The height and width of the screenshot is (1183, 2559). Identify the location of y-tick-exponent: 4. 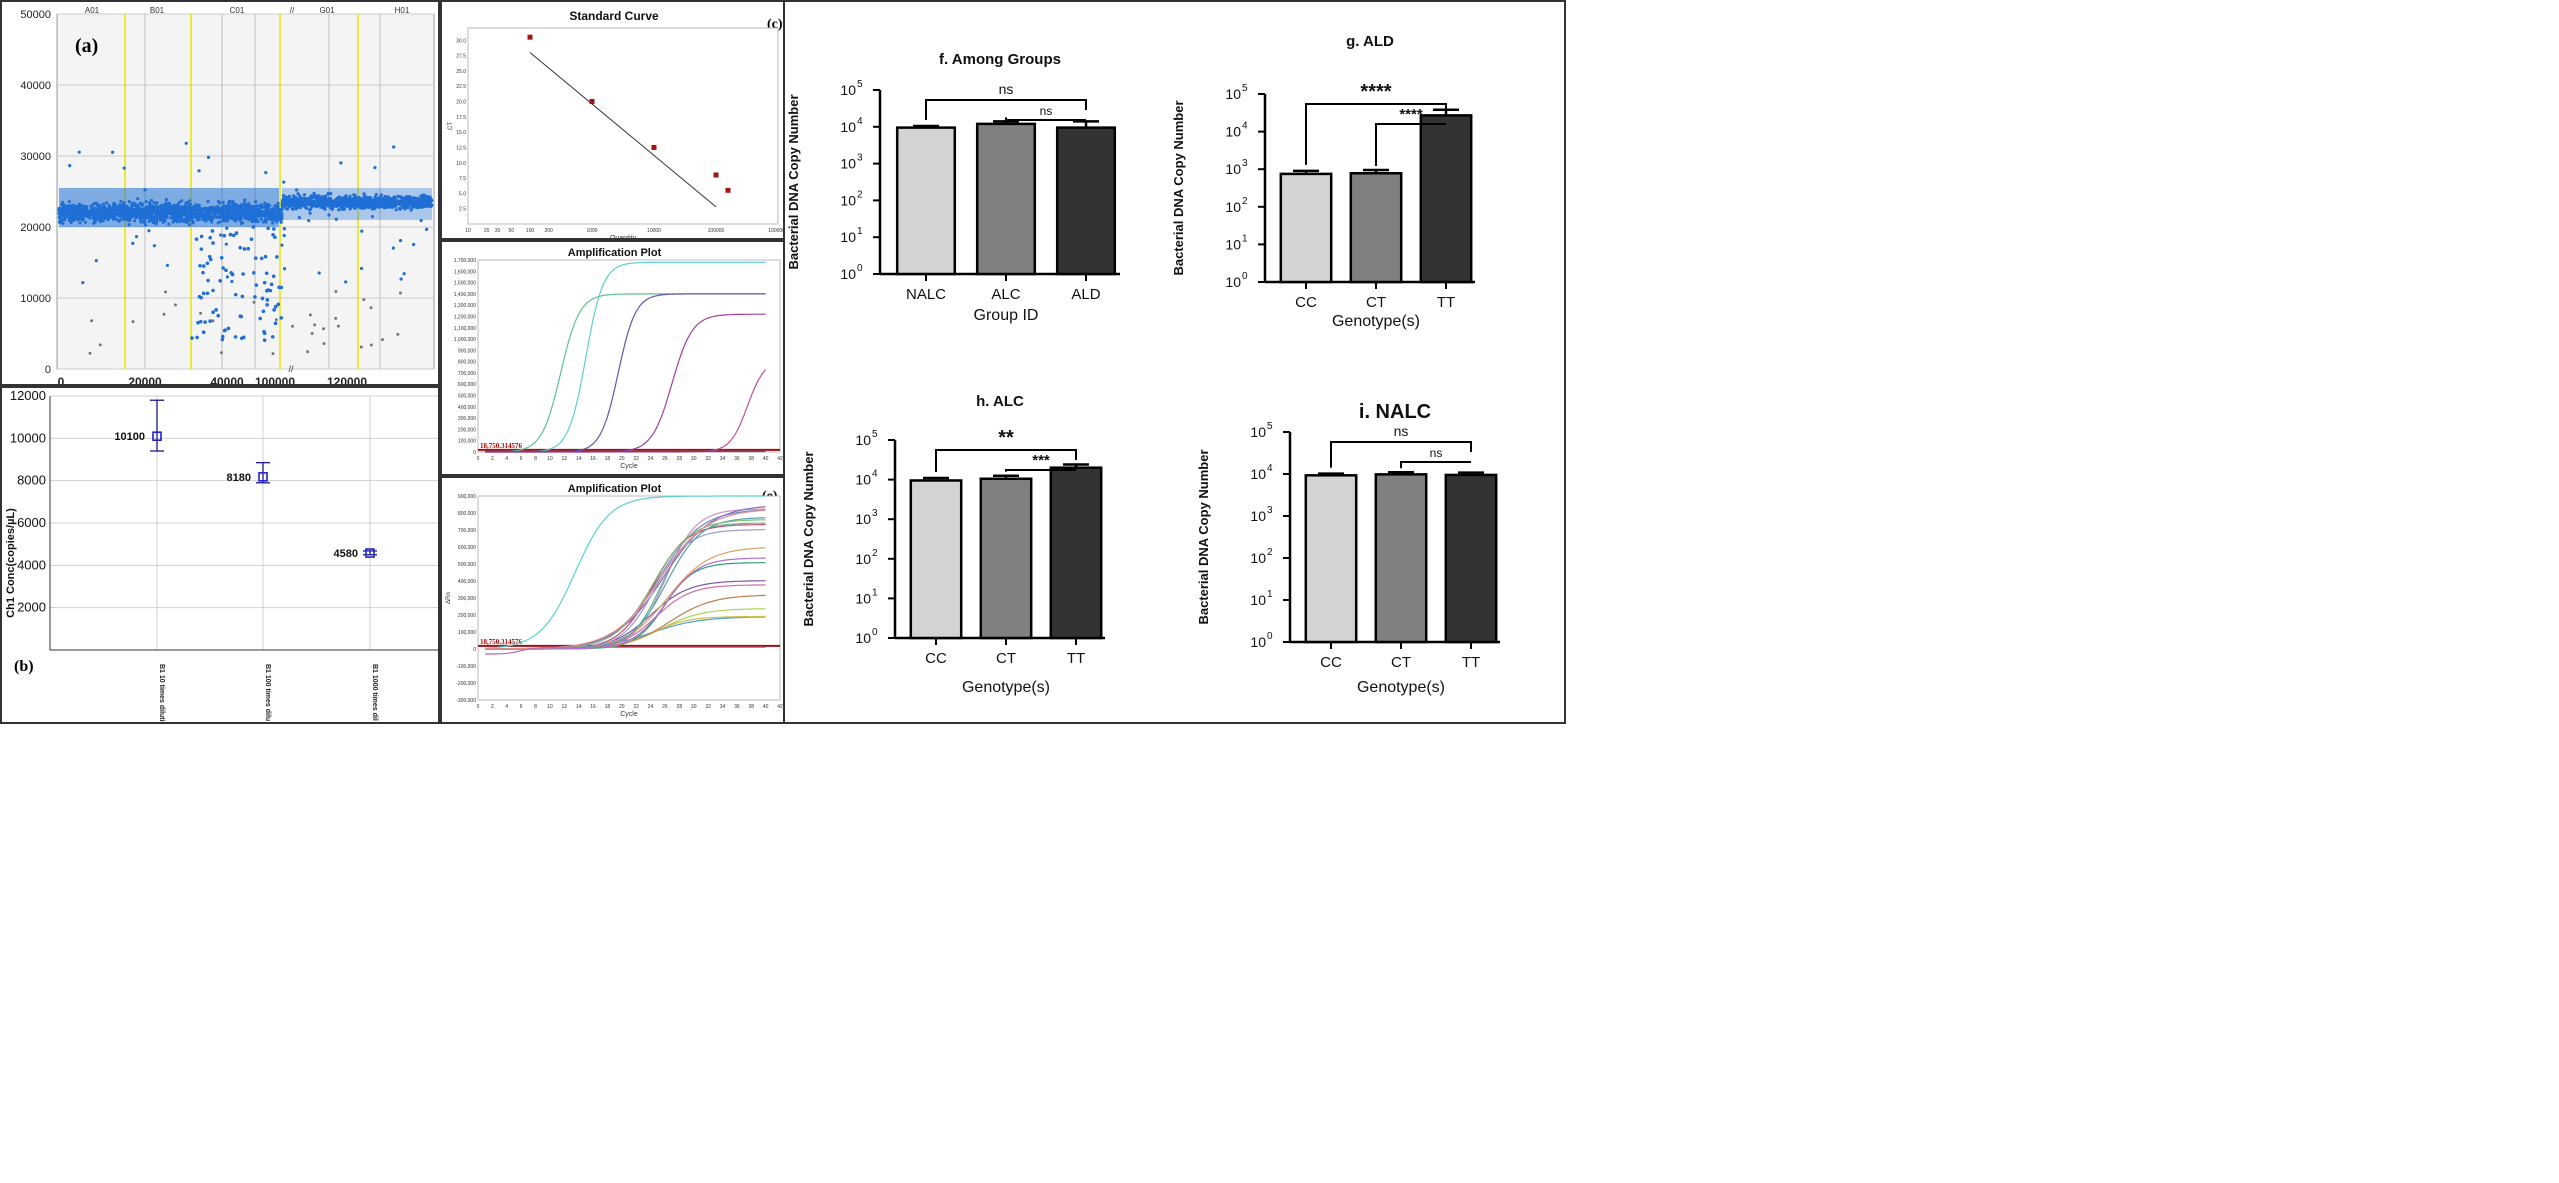
(860, 121).